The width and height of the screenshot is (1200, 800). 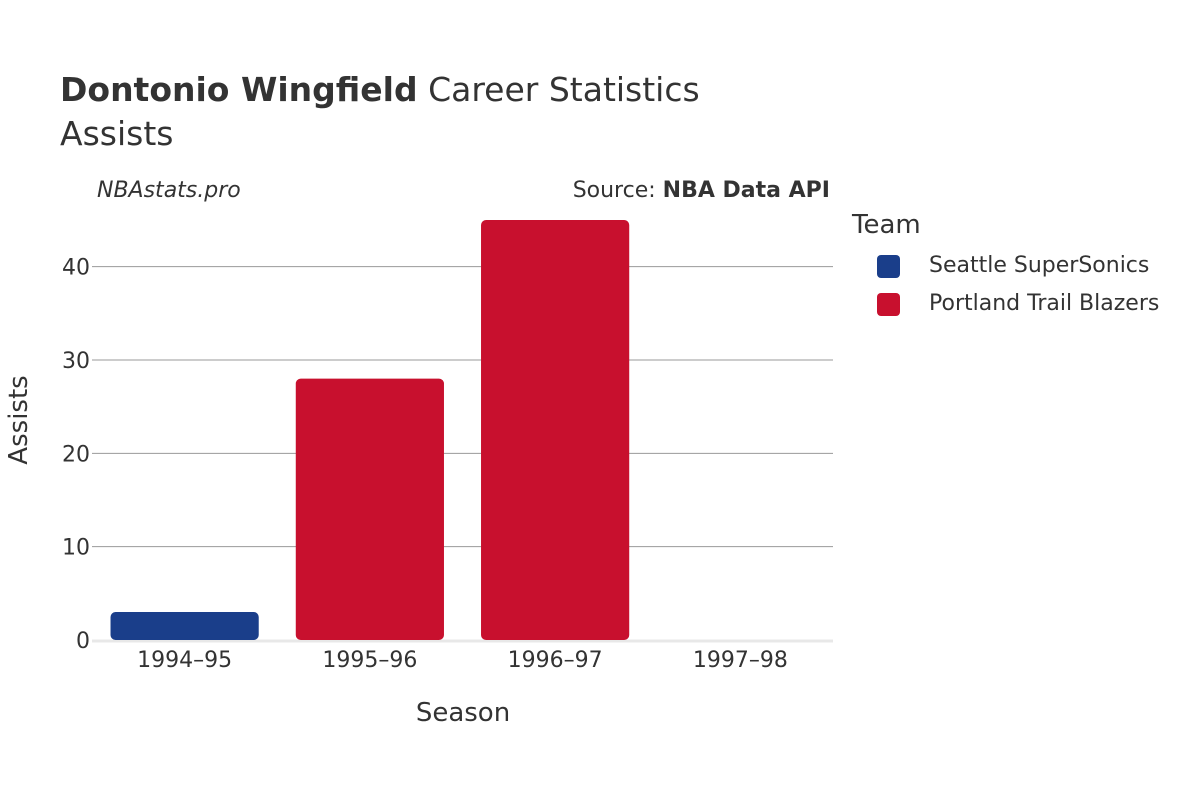 What do you see at coordinates (76, 548) in the screenshot?
I see `y-tick-label: 10` at bounding box center [76, 548].